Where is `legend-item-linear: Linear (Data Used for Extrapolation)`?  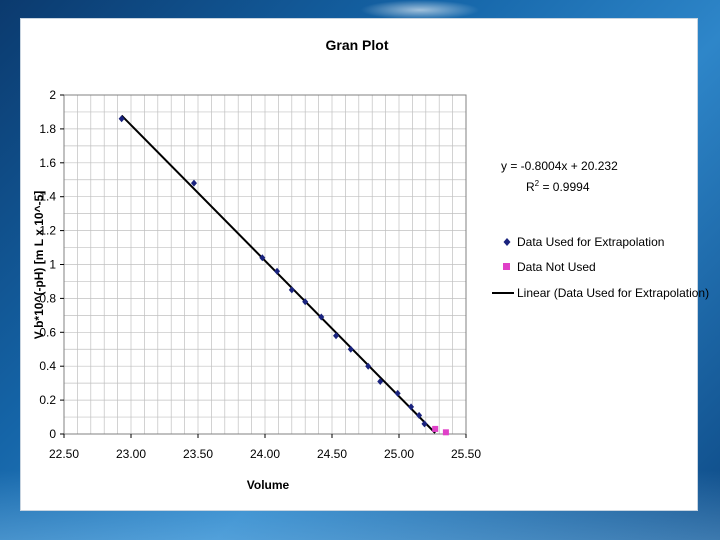 legend-item-linear: Linear (Data Used for Extrapolation) is located at coordinates (613, 293).